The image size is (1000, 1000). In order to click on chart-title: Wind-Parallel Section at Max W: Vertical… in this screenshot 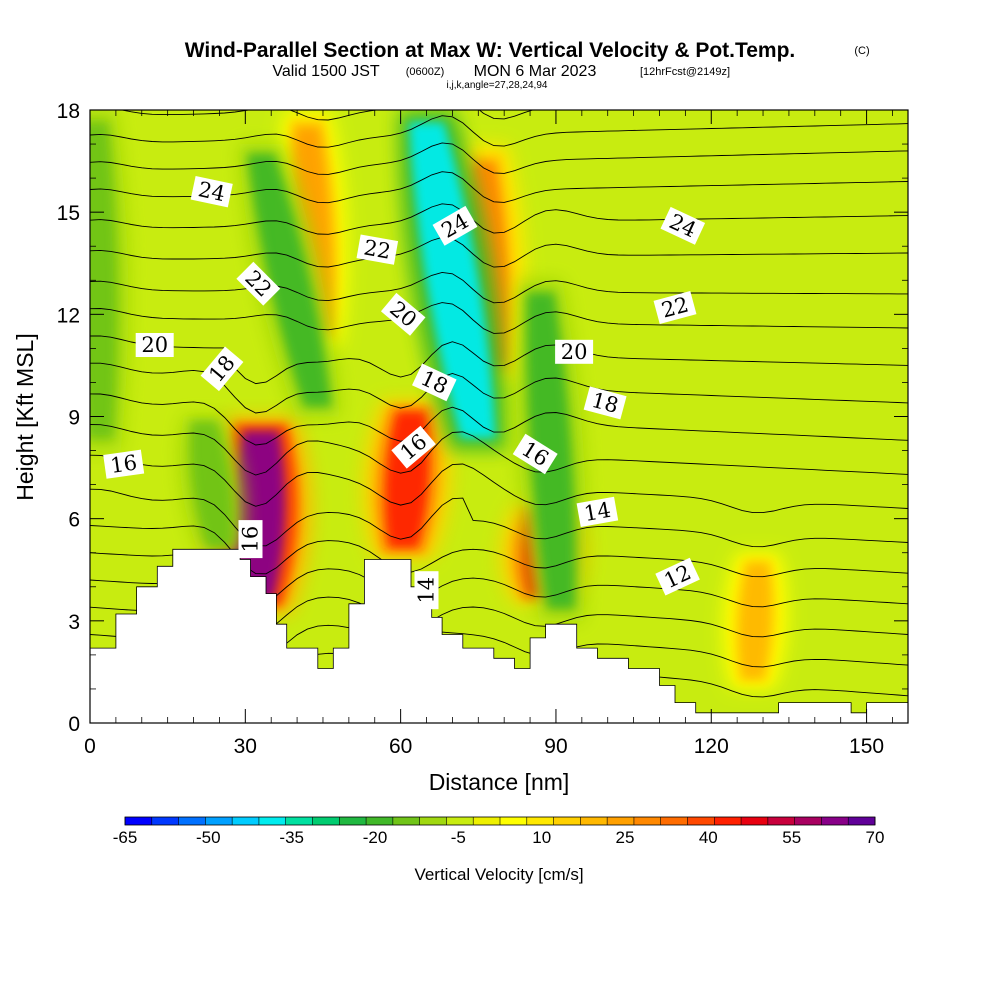, I will do `click(490, 50)`.